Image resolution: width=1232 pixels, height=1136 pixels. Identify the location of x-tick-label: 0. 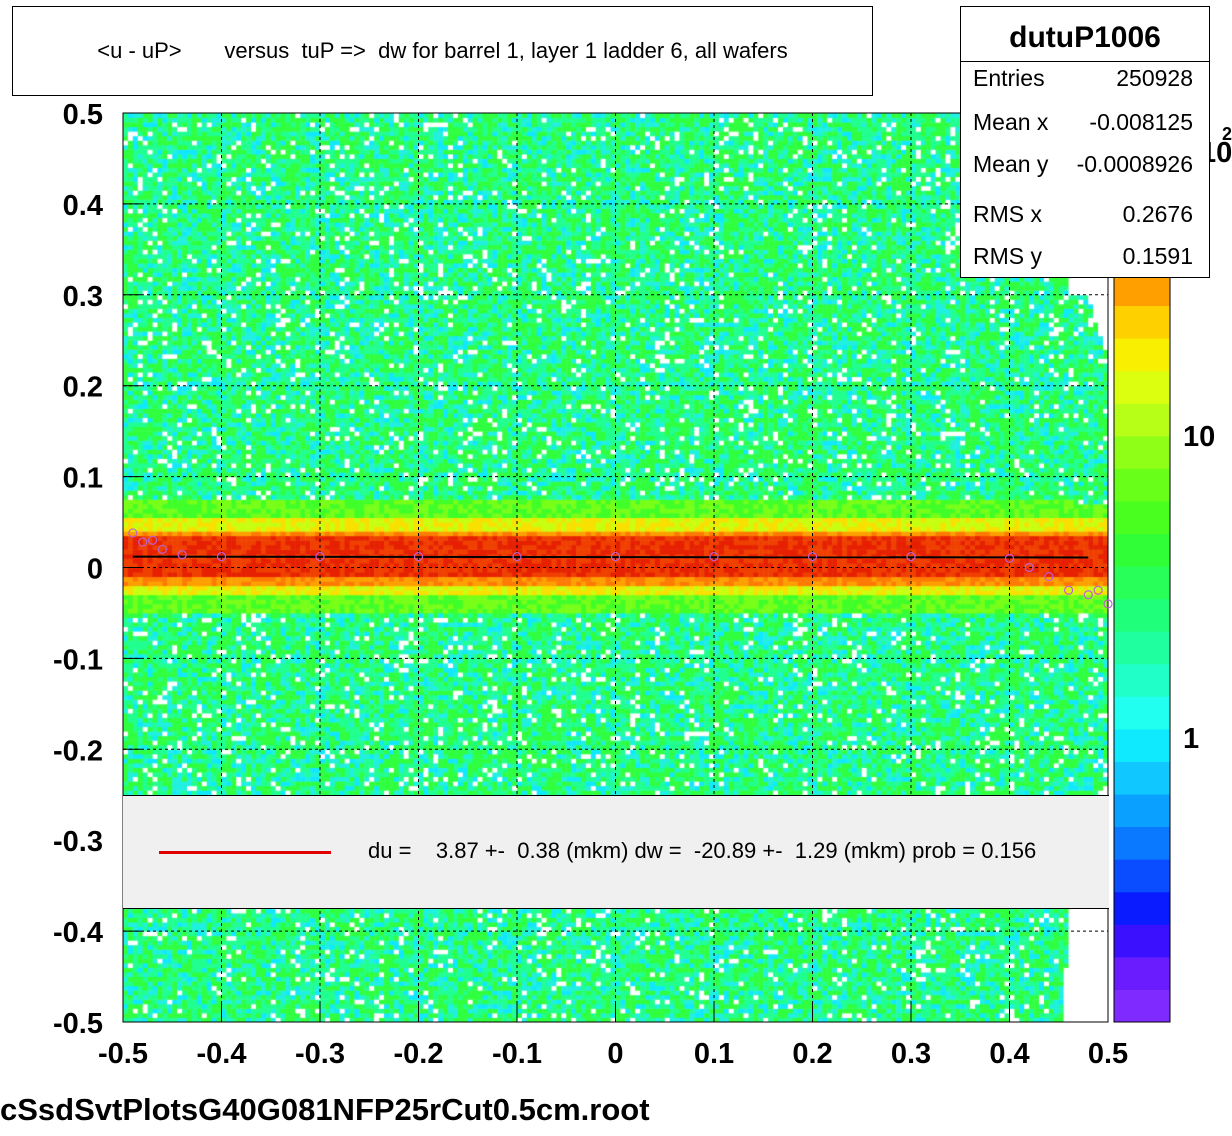
(615, 1054).